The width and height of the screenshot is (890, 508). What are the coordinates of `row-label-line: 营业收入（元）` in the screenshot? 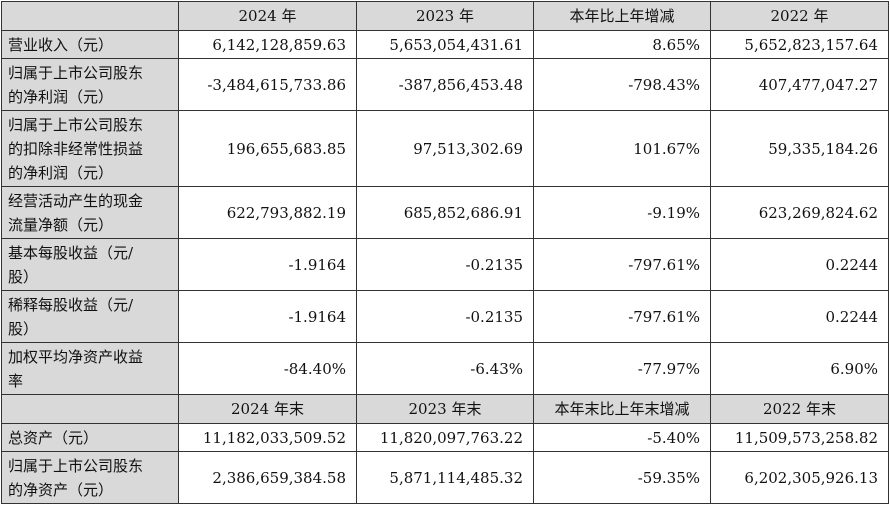 It's located at (61, 44).